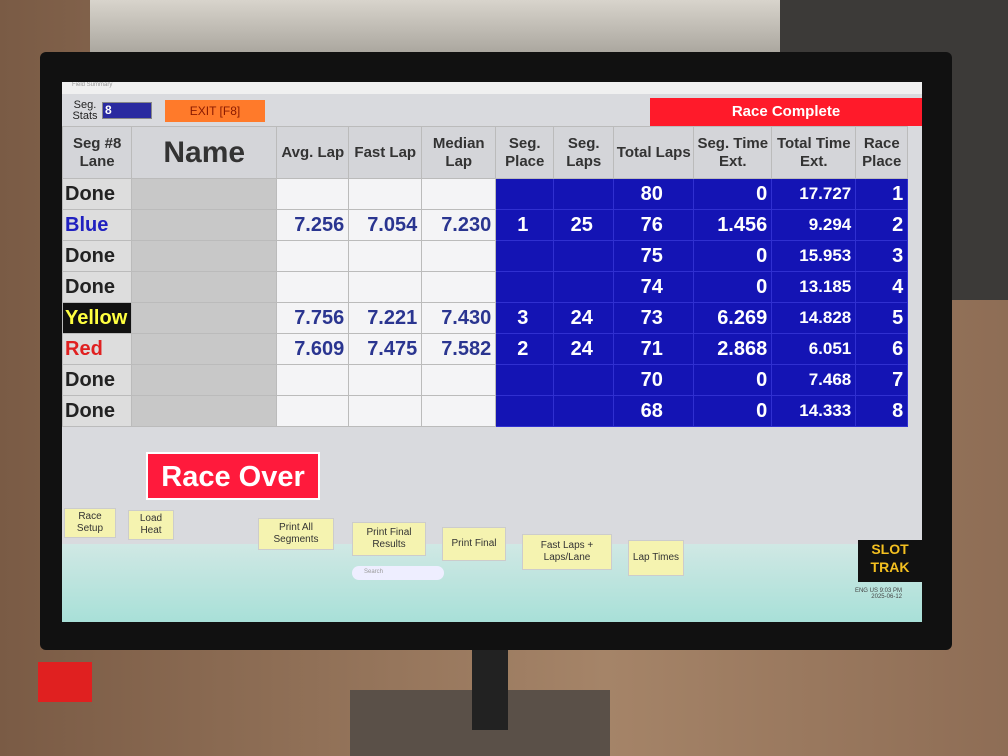 Image resolution: width=1008 pixels, height=756 pixels. Describe the element at coordinates (814, 287) in the screenshot. I see `table-cell: 13.185` at that location.